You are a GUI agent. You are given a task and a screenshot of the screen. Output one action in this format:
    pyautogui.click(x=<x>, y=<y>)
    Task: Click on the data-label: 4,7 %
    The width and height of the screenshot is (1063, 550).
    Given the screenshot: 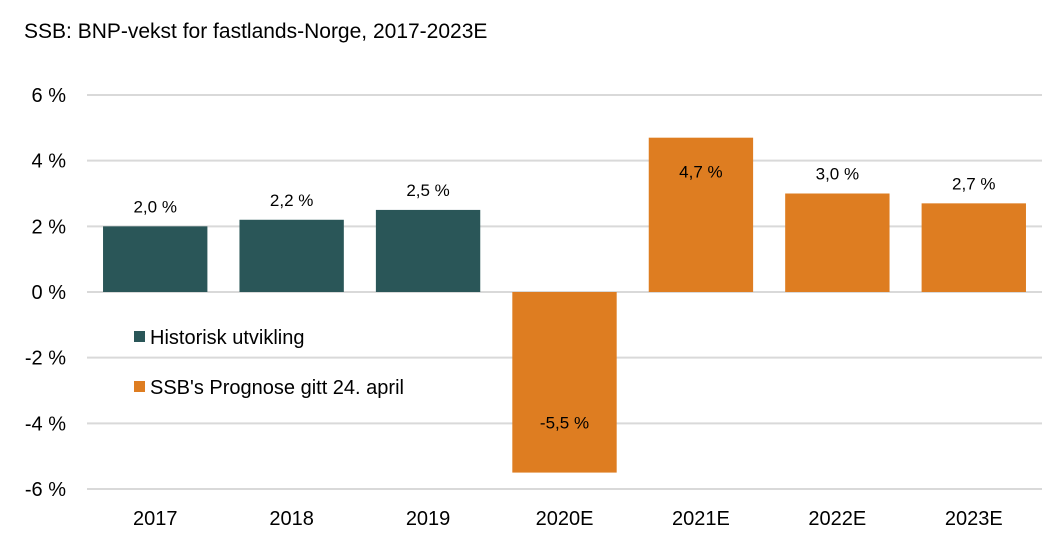 What is the action you would take?
    pyautogui.click(x=700, y=172)
    